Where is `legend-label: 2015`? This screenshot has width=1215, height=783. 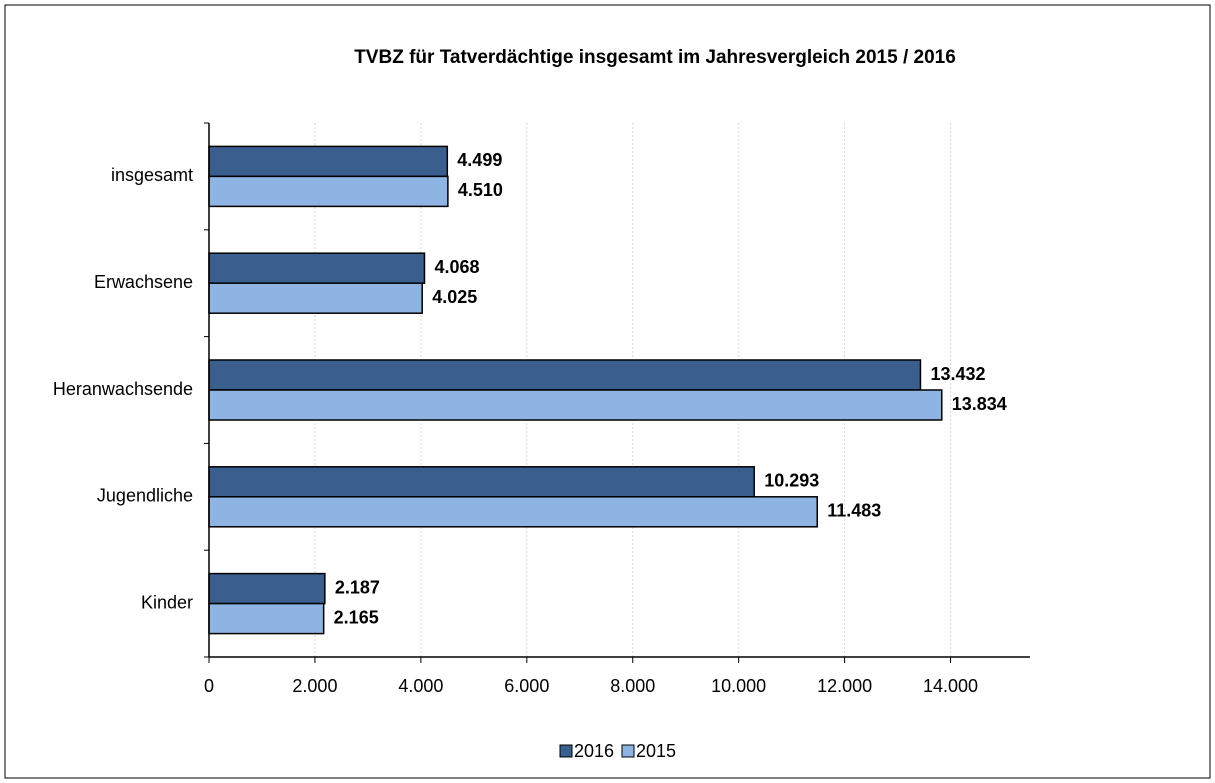
legend-label: 2015 is located at coordinates (656, 751).